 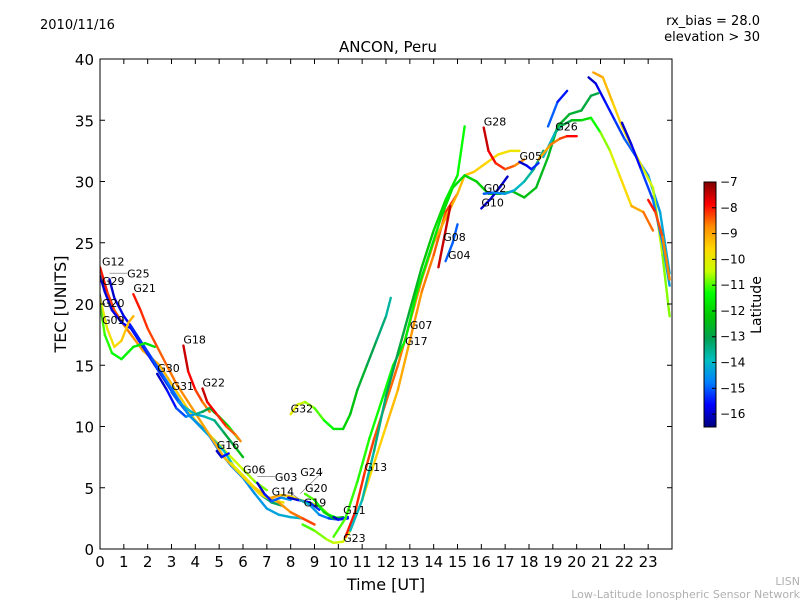 What do you see at coordinates (409, 562) in the screenshot?
I see `x-tick-label: 13` at bounding box center [409, 562].